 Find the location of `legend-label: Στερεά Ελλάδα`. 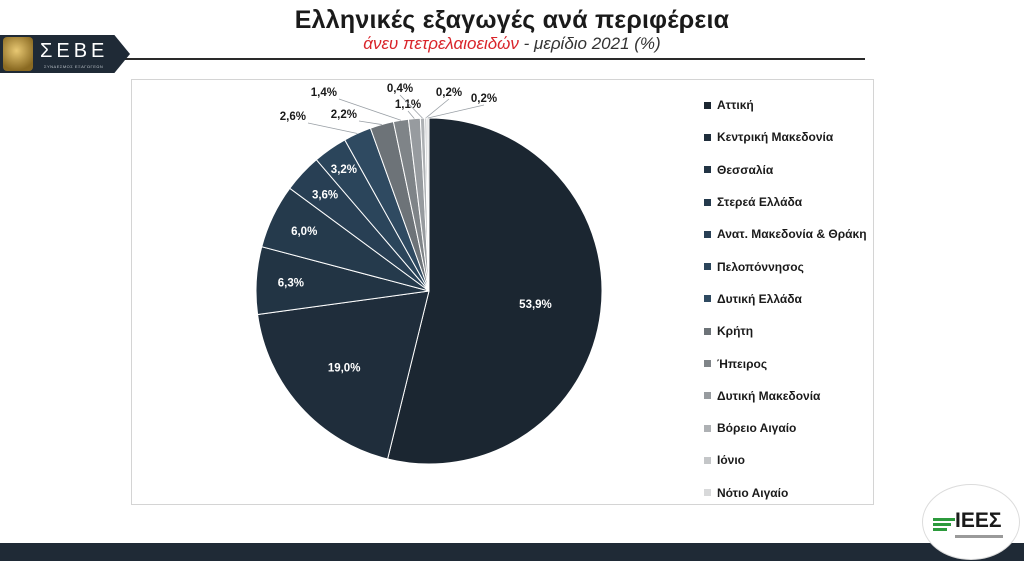

legend-label: Στερεά Ελλάδα is located at coordinates (760, 202).